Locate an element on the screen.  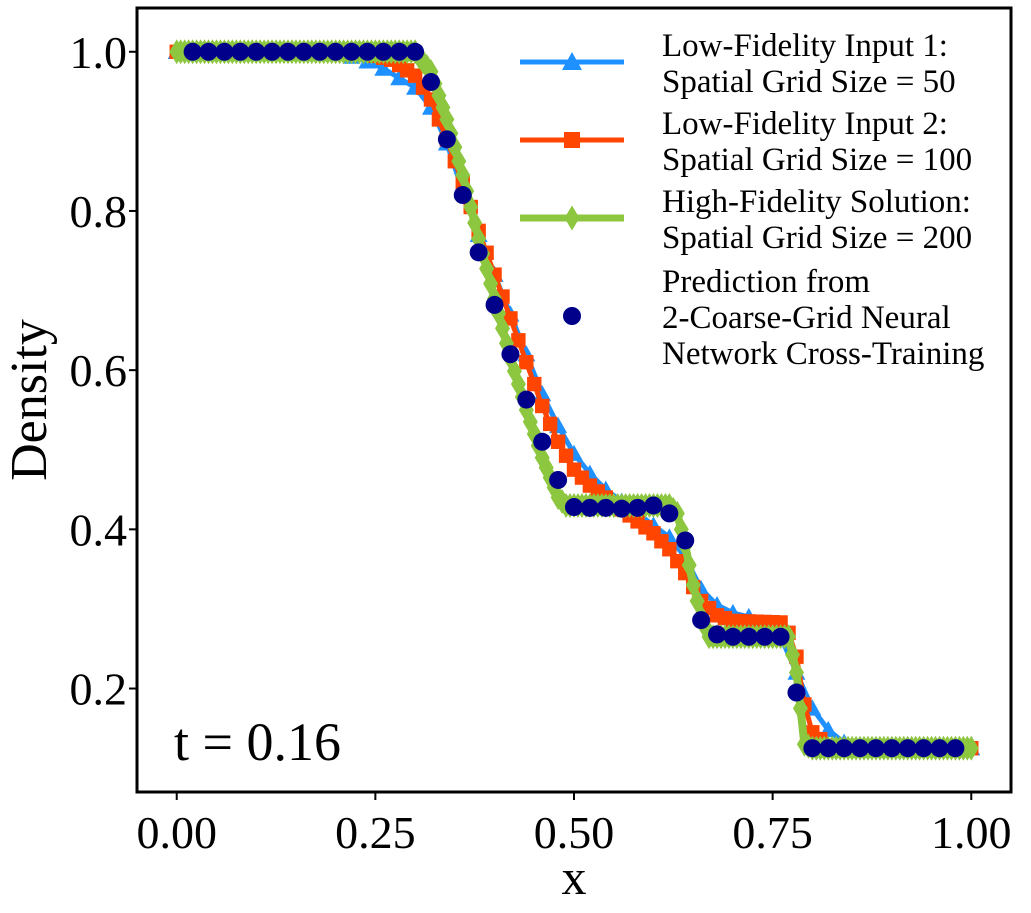
x-tick-label: 0.50 is located at coordinates (574, 832).